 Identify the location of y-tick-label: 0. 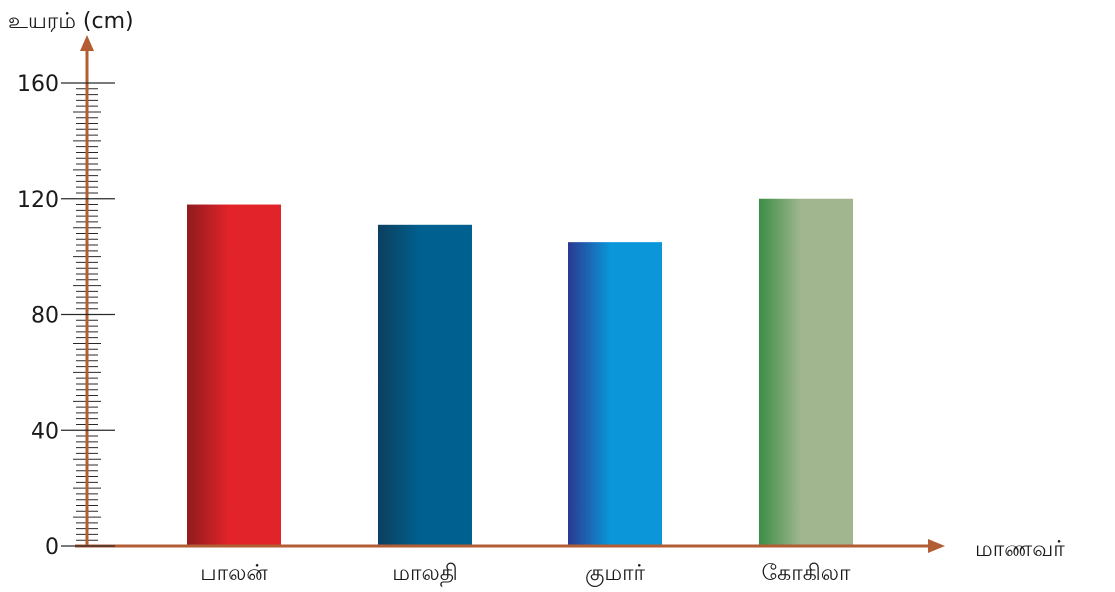
(52, 547).